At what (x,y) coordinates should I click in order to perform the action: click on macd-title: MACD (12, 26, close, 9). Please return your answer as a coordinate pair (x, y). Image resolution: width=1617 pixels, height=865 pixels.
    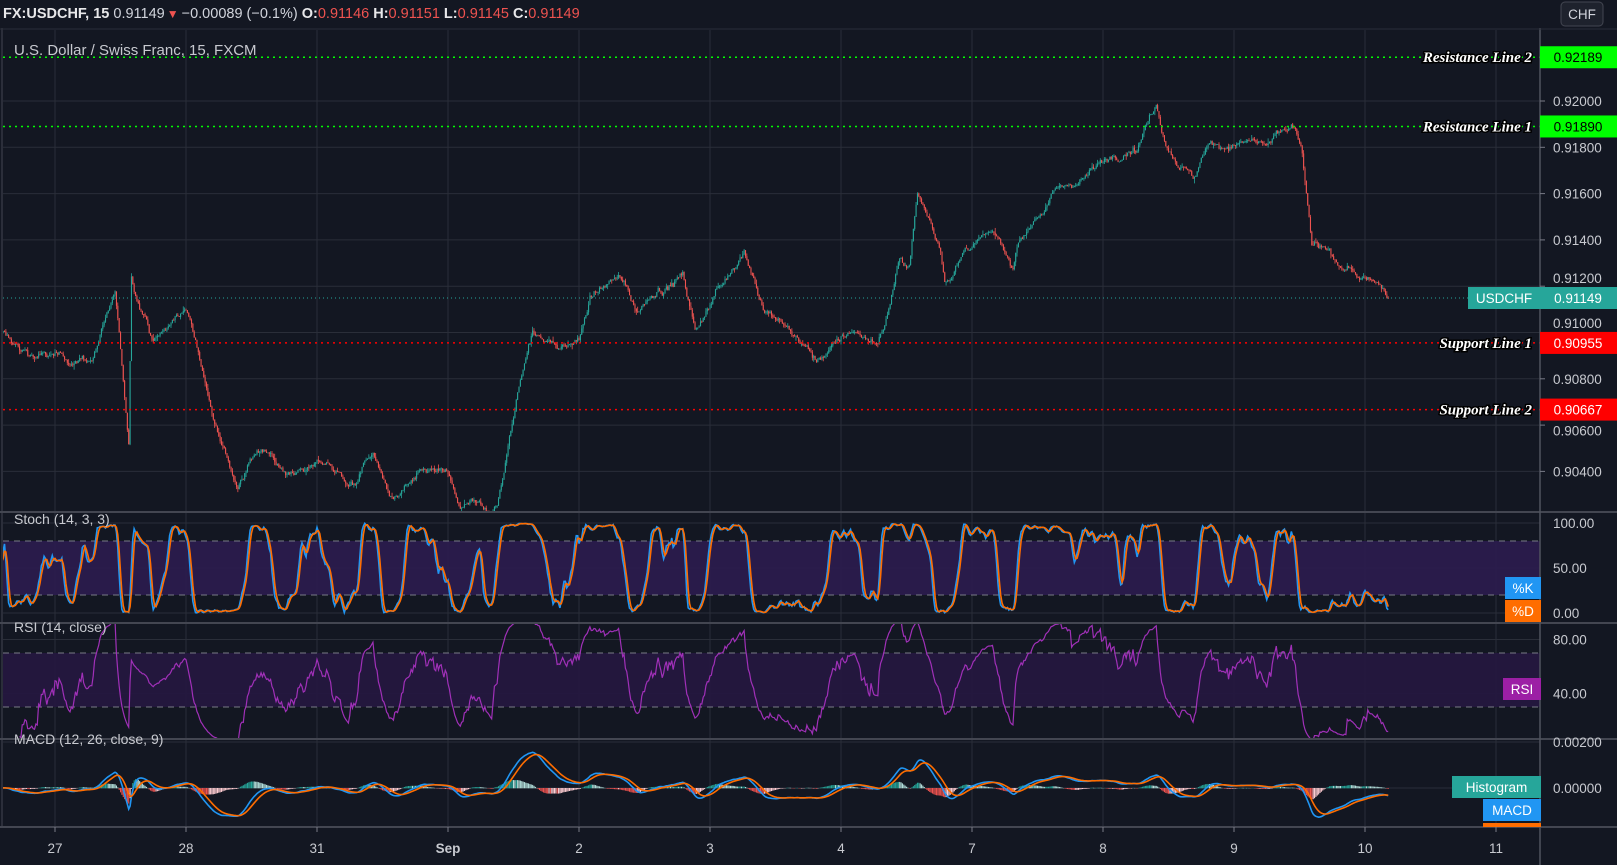
    Looking at the image, I should click on (88, 739).